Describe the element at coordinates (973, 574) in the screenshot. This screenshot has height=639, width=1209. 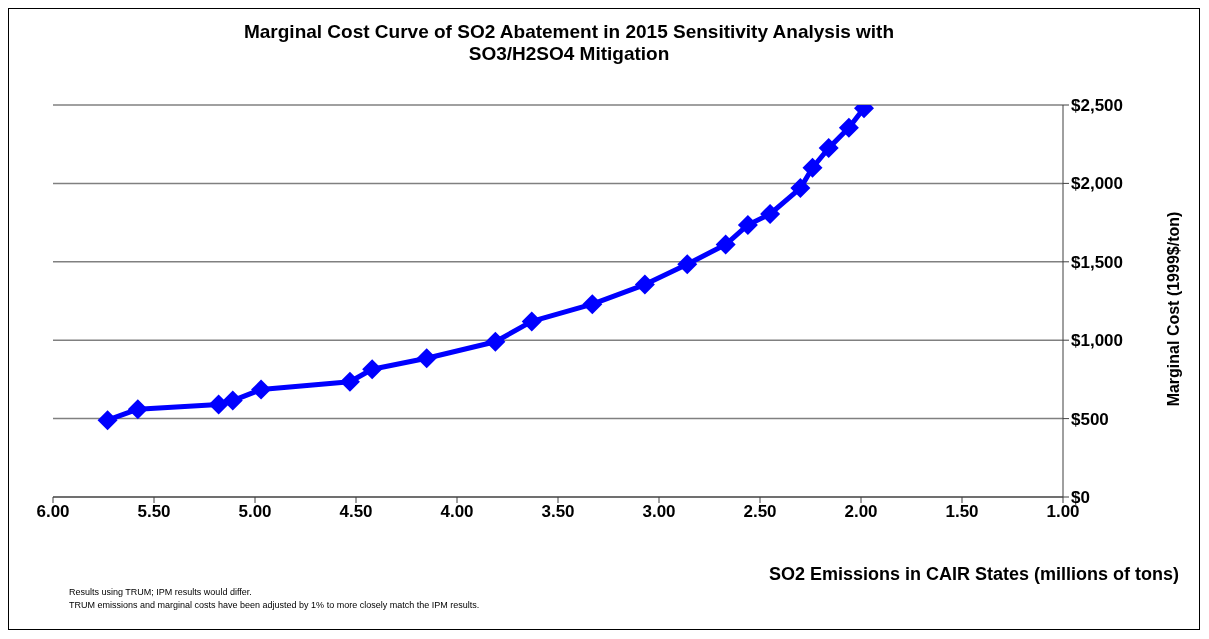
I see `x-axis-title: SO2 Emissions in CAIR States (millions of tons)` at that location.